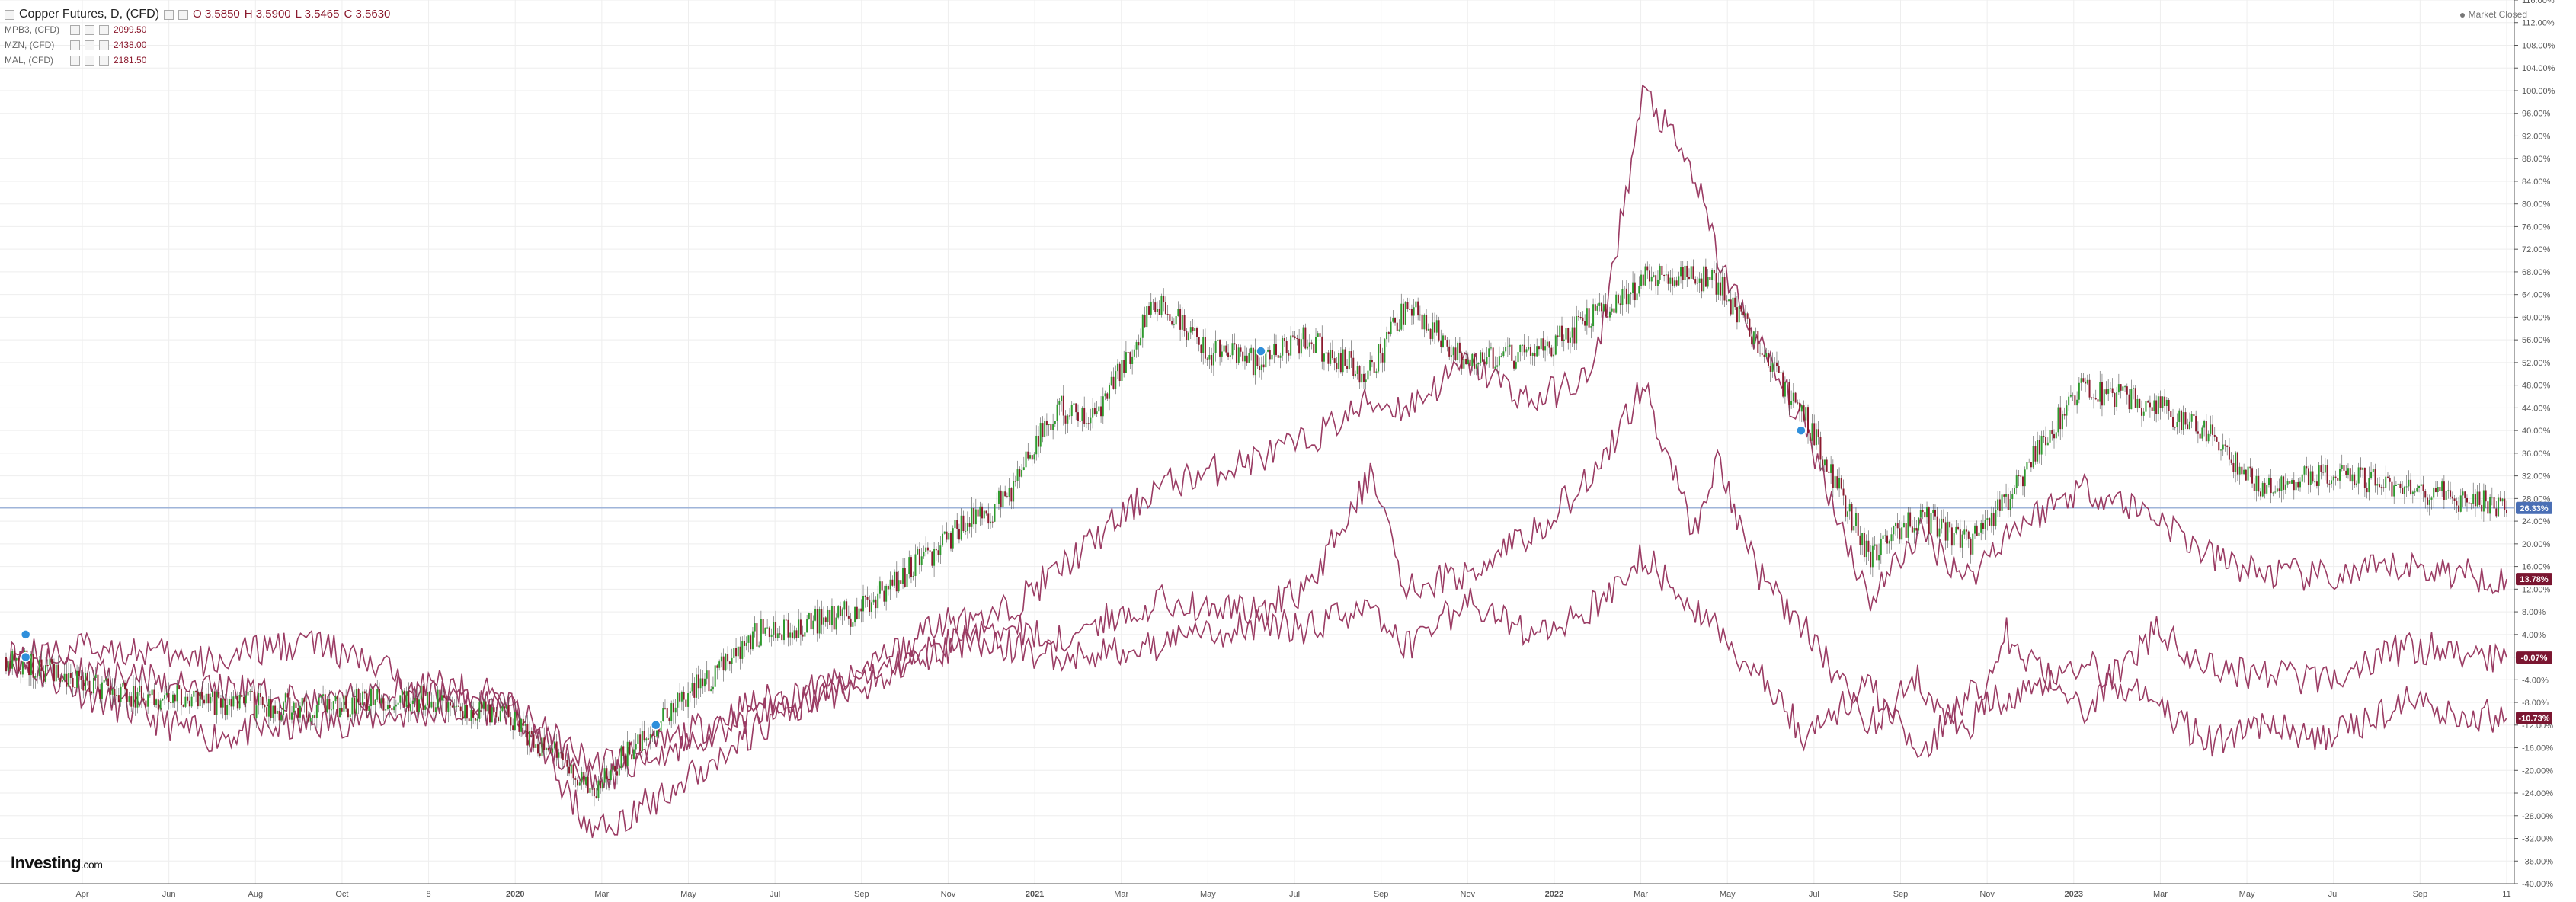  Describe the element at coordinates (89, 30) in the screenshot. I see `settings-icon` at that location.